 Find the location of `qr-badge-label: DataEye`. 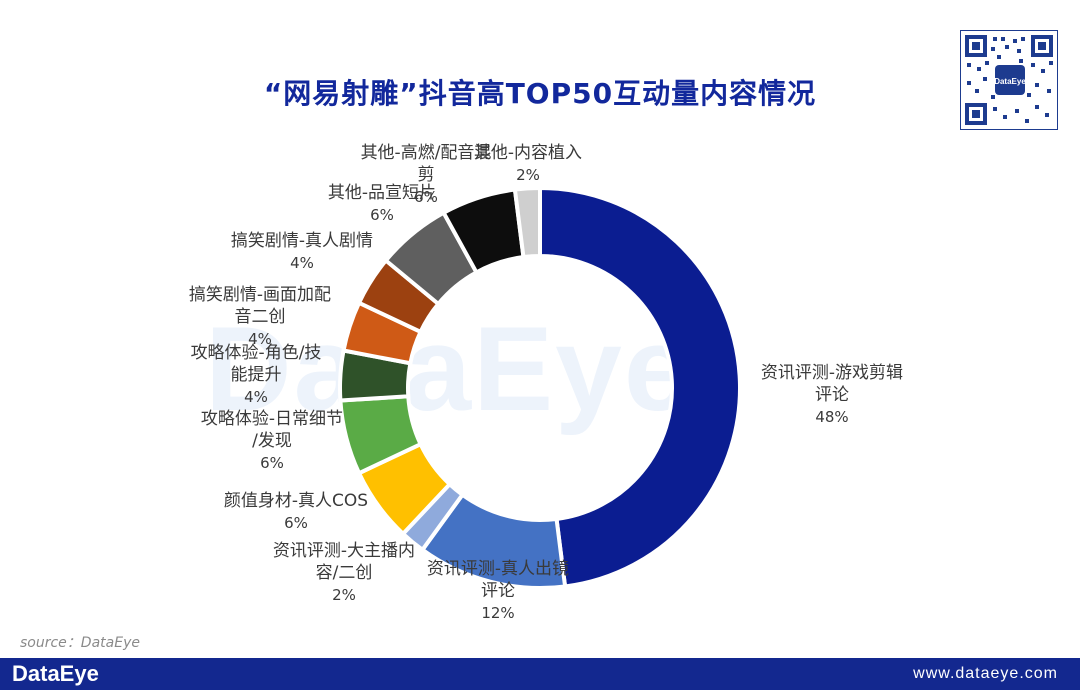

qr-badge-label: DataEye is located at coordinates (1010, 81).